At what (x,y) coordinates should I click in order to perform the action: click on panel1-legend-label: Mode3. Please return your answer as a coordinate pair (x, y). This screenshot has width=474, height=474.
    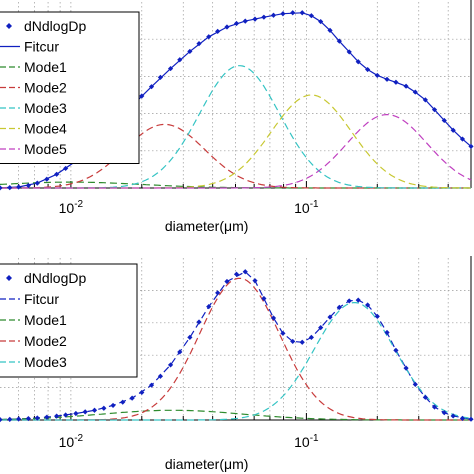
    Looking at the image, I should click on (45, 108).